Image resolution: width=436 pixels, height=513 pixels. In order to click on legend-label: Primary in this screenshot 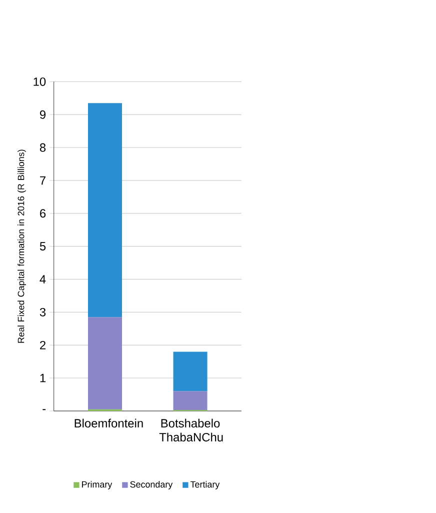, I will do `click(97, 485)`.